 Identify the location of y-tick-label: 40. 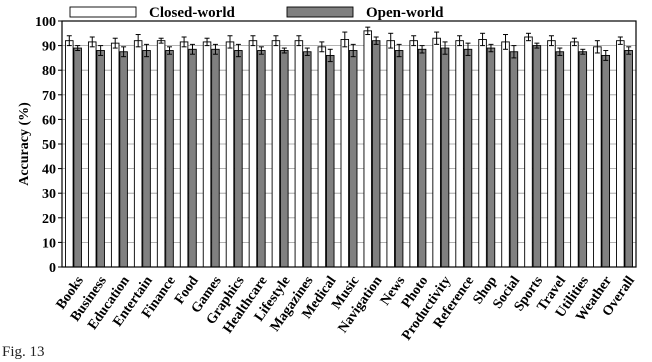
(49, 170).